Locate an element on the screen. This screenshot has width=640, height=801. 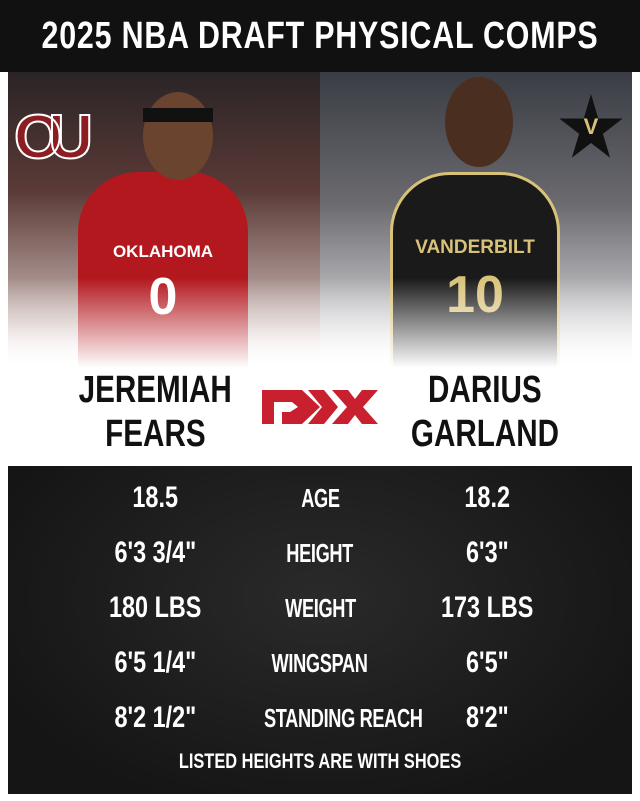
stat-row: 6'5 1/4" WINGSPAN 6'5" is located at coordinates (320, 663).